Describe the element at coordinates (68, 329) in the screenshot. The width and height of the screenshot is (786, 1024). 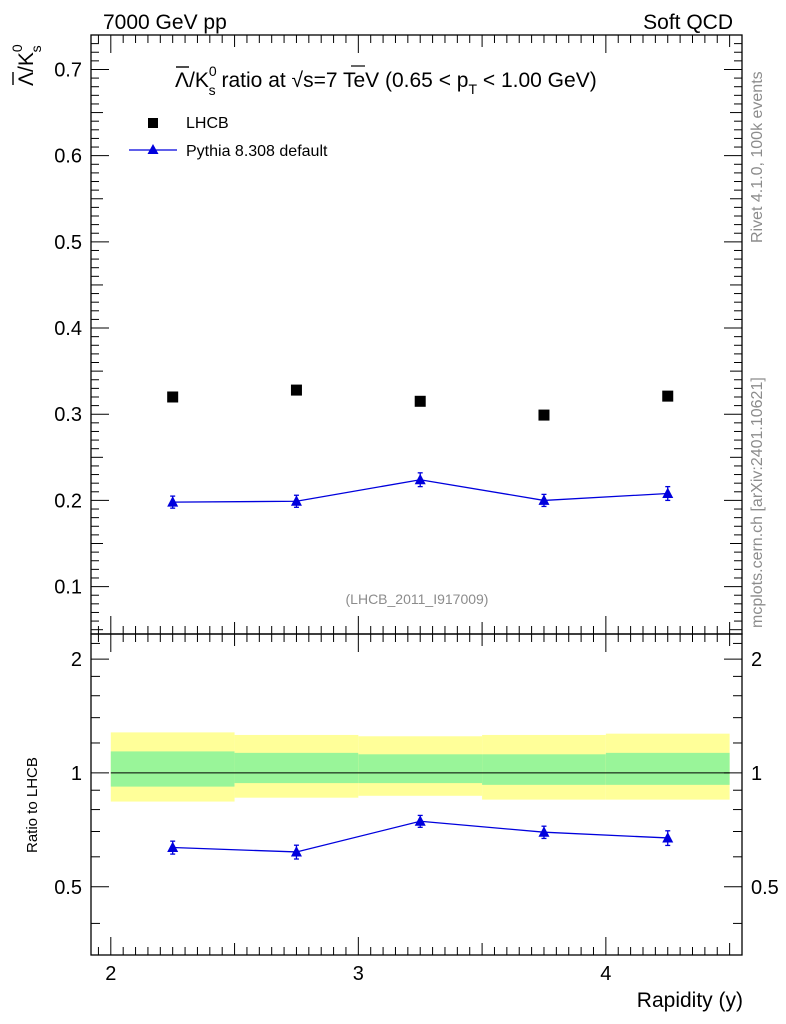
I see `main-y-tick-label: 0.4` at that location.